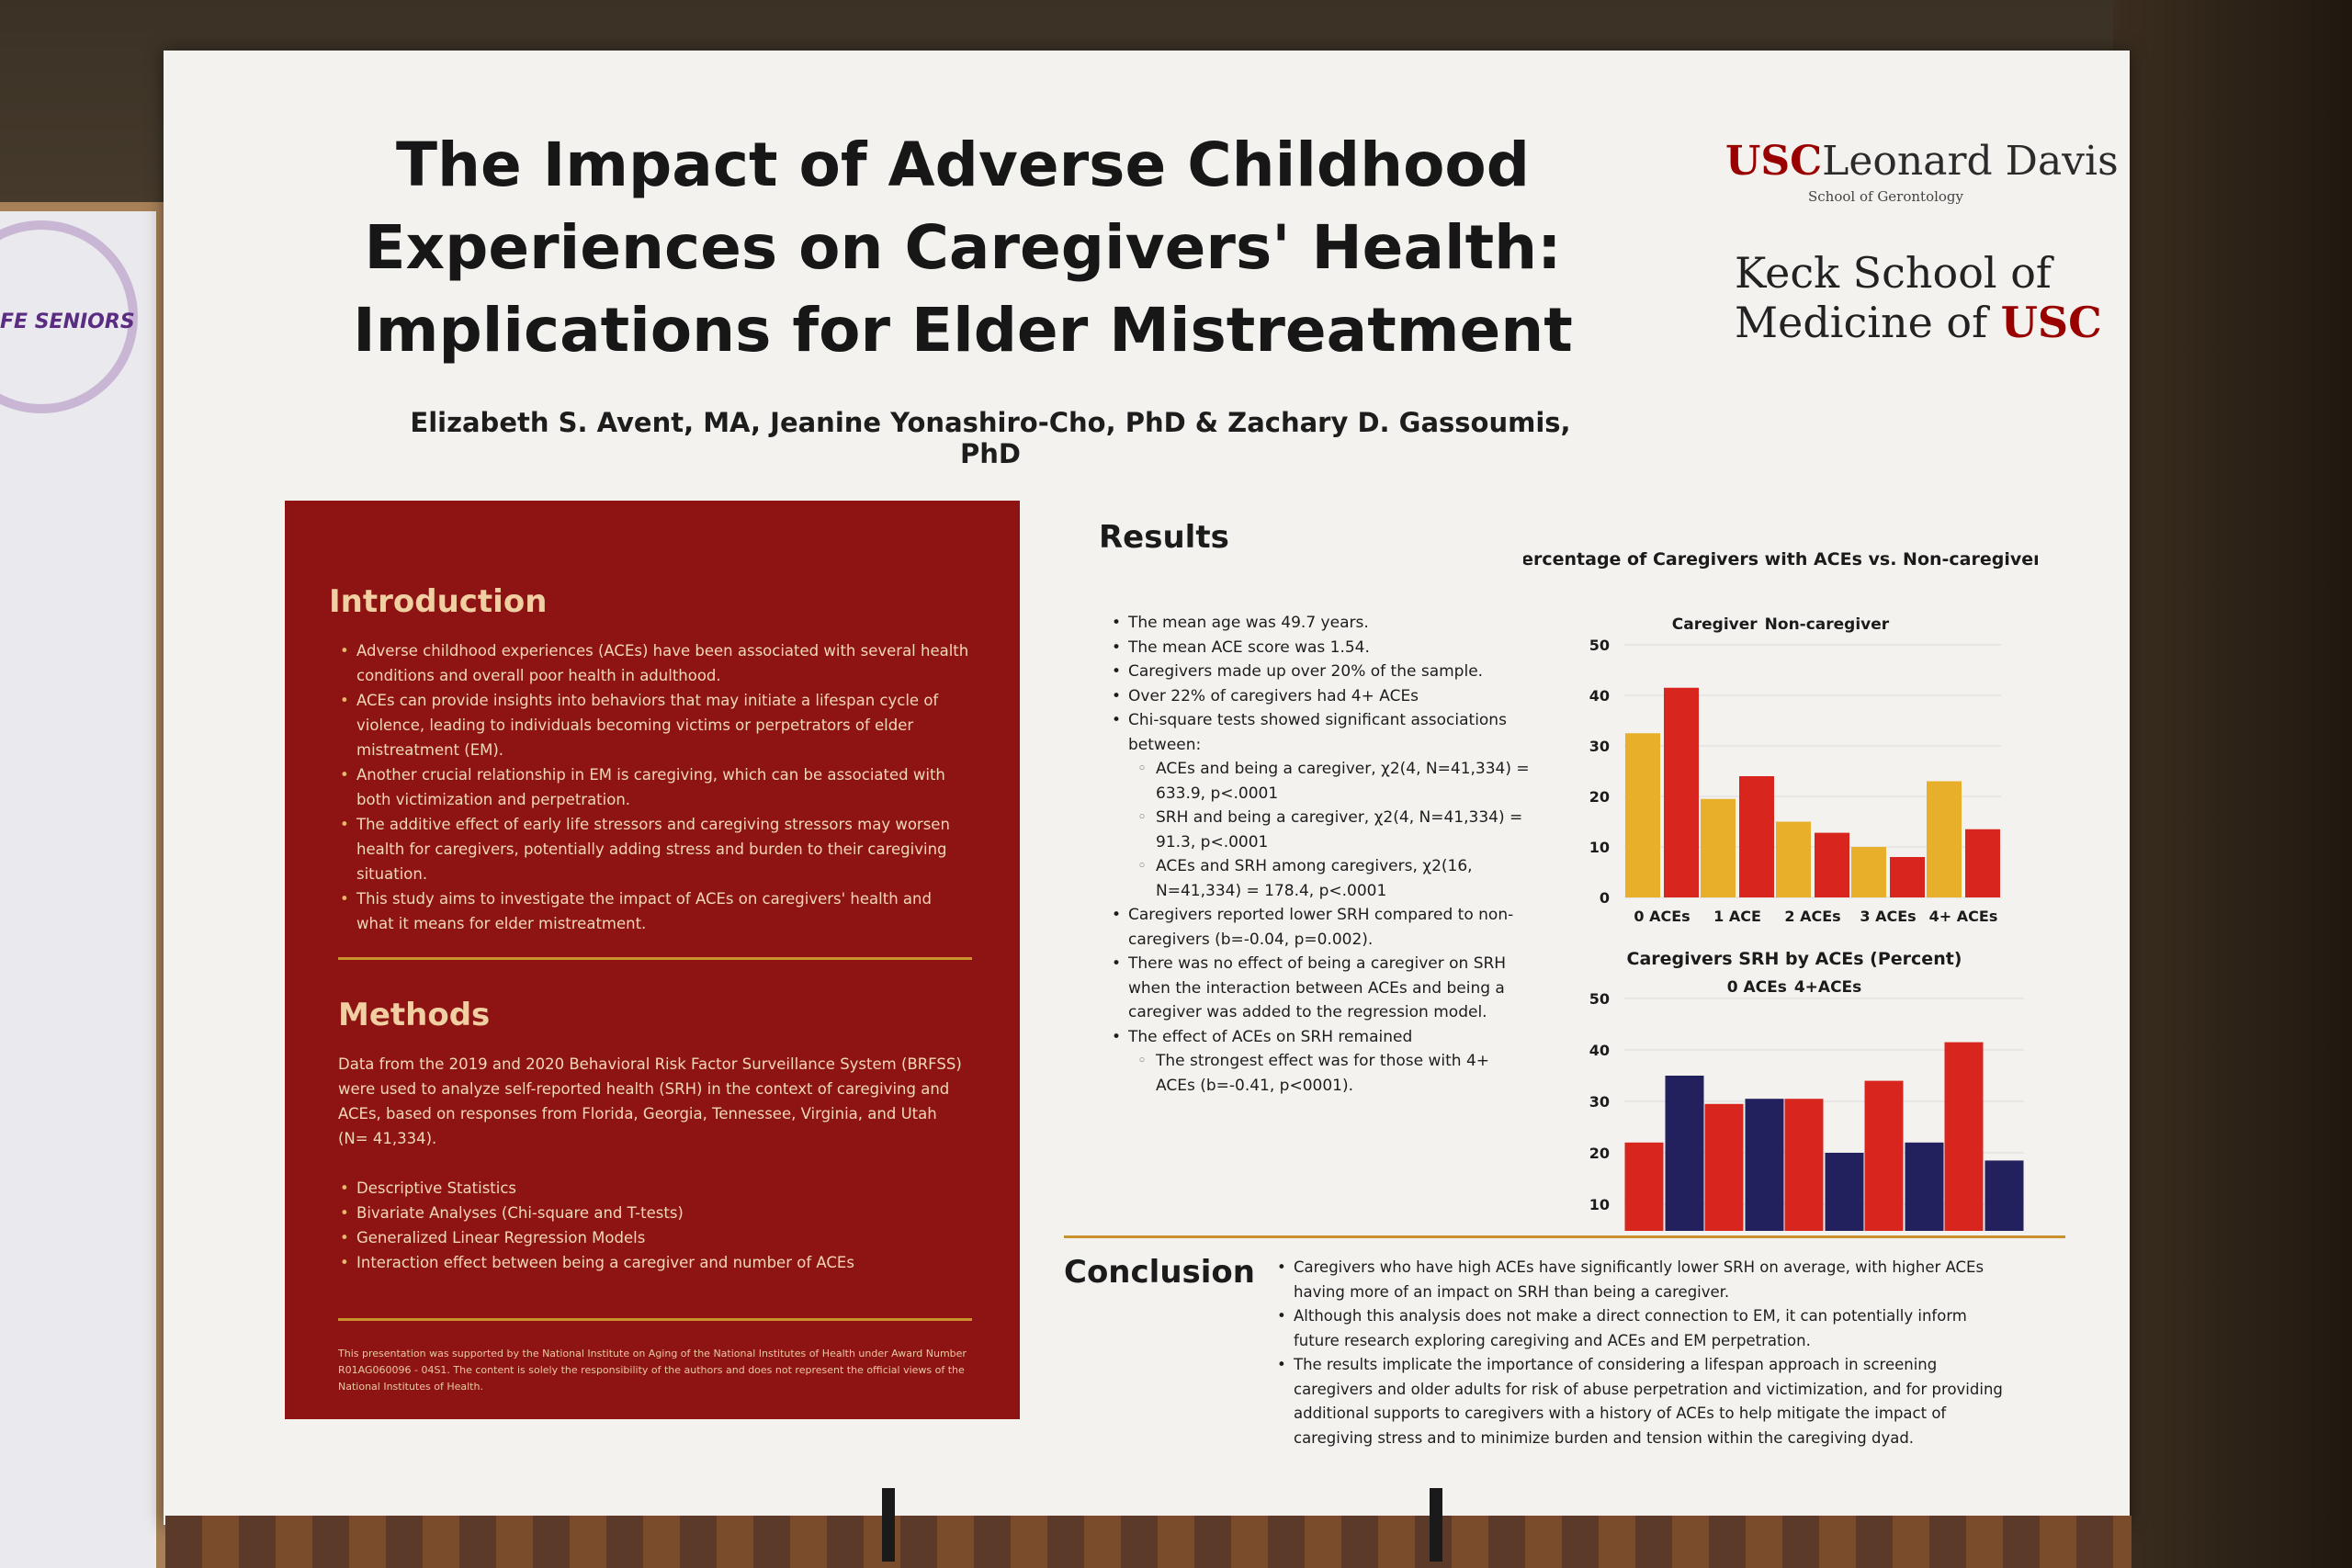 This screenshot has height=1568, width=2352. I want to click on keck-logo: Keck School of Medicine of USC, so click(1927, 298).